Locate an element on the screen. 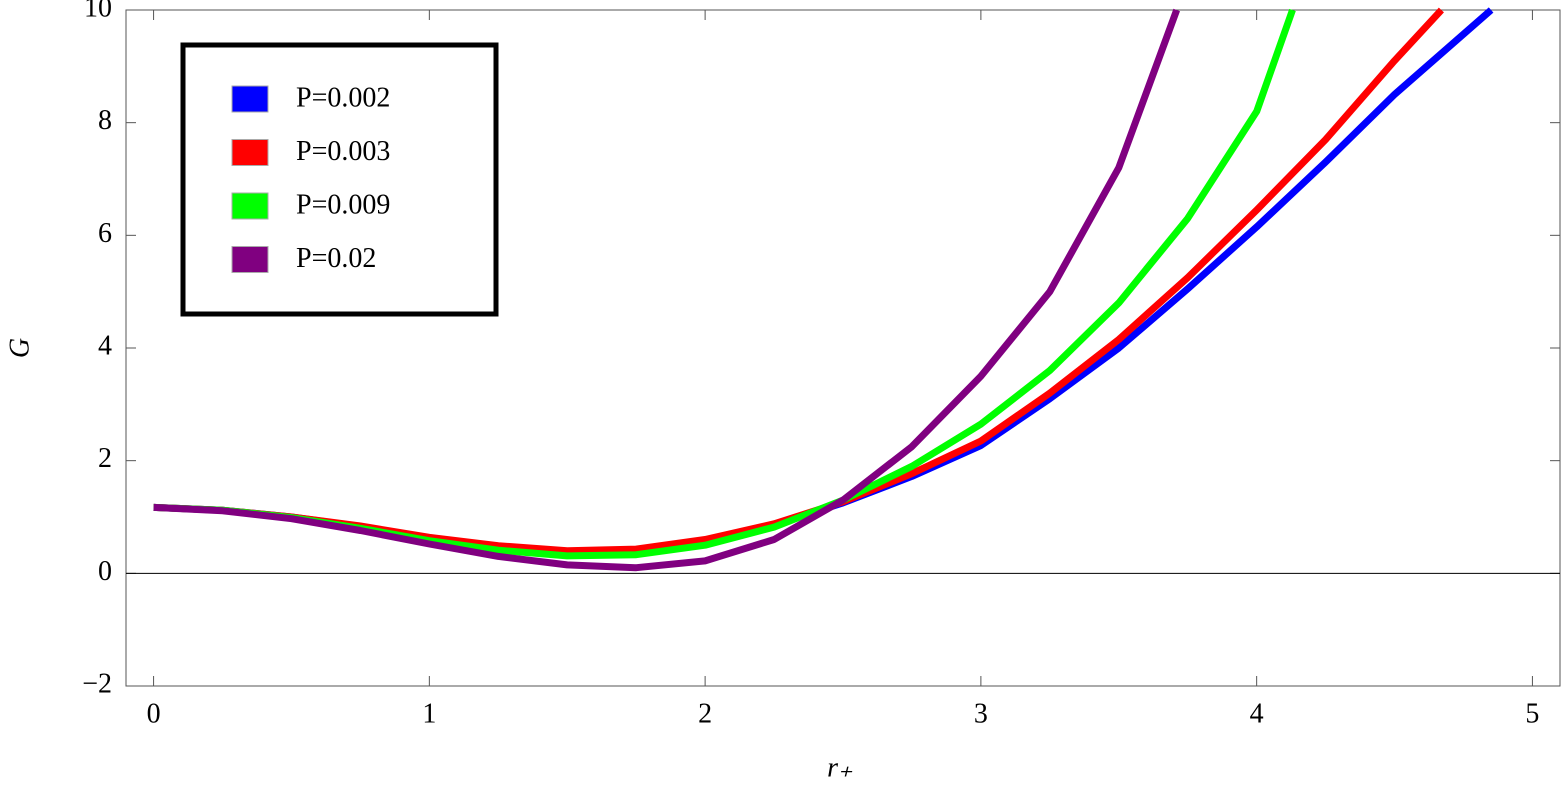  x-tick-label: 3 is located at coordinates (981, 713).